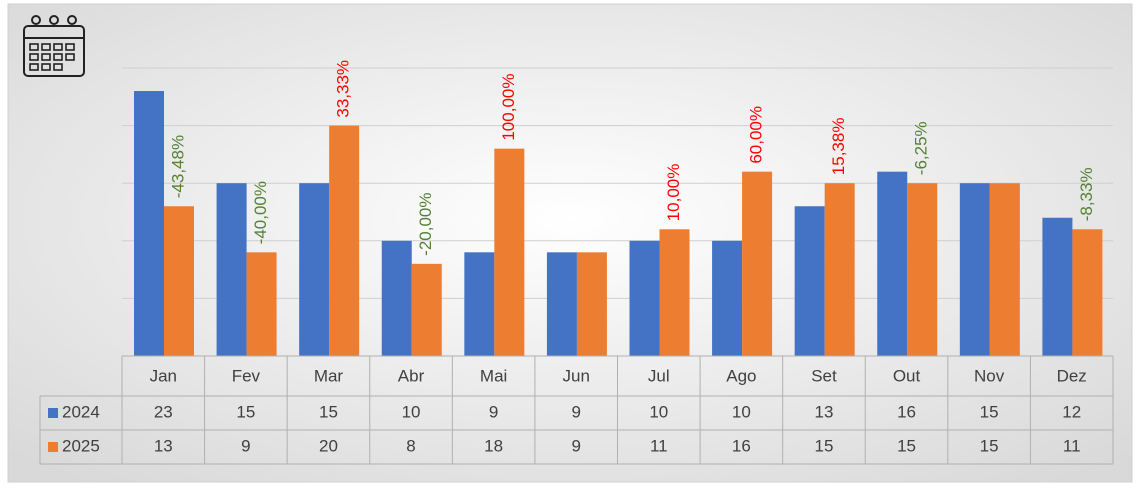  Describe the element at coordinates (163, 411) in the screenshot. I see `table-value: 23` at that location.